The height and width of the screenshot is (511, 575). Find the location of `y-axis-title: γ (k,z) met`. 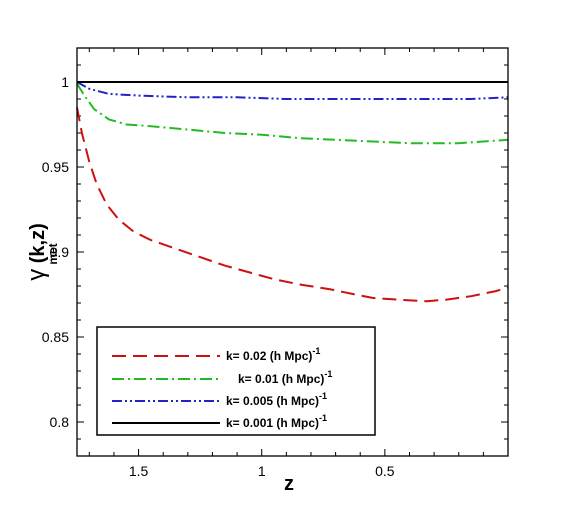

y-axis-title: γ (k,z) met is located at coordinates (41, 252).